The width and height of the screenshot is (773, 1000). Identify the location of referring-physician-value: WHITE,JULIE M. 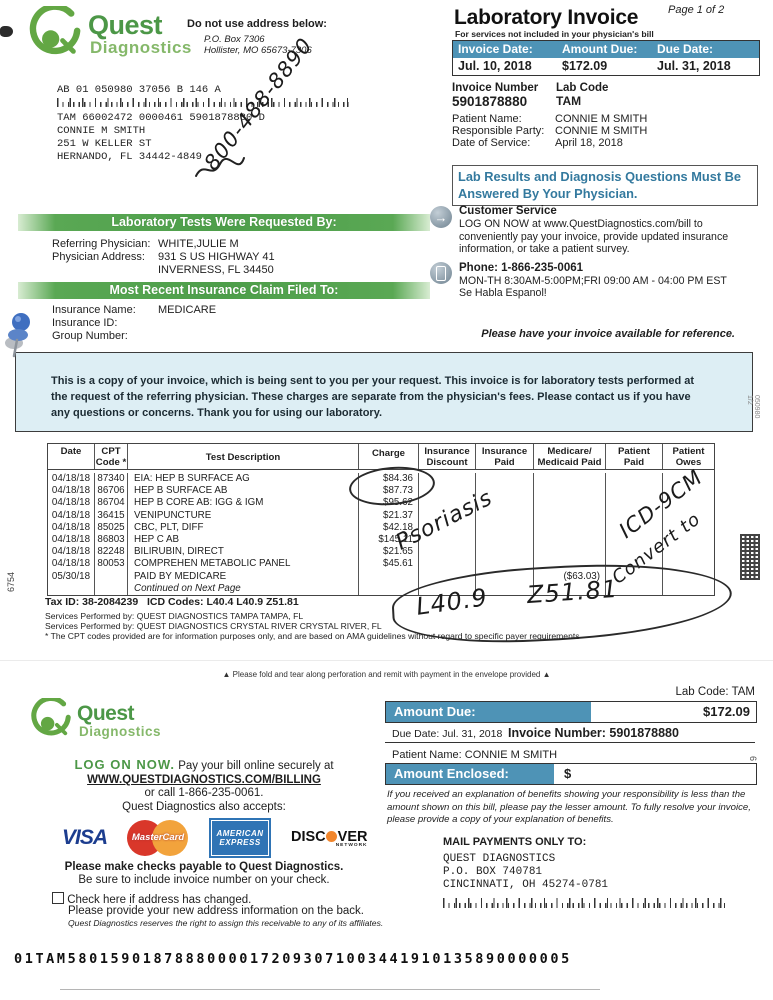
(198, 244).